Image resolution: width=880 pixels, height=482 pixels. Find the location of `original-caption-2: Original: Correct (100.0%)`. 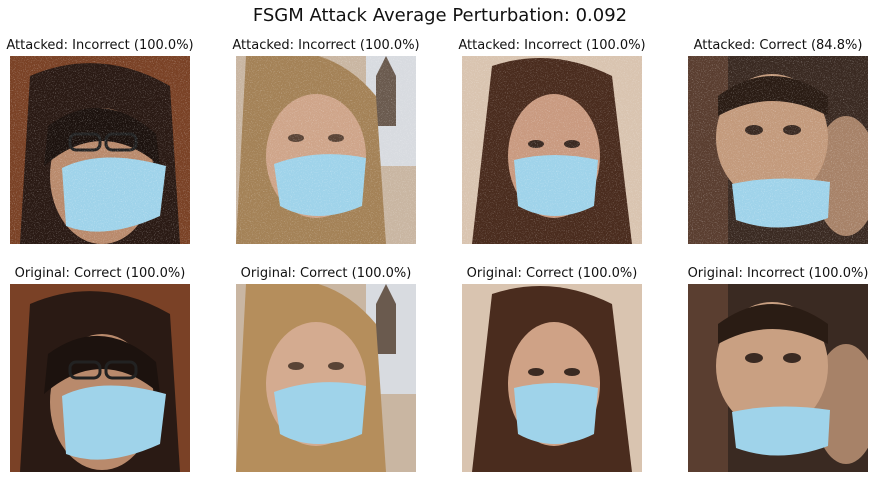

original-caption-2: Original: Correct (100.0%) is located at coordinates (326, 273).